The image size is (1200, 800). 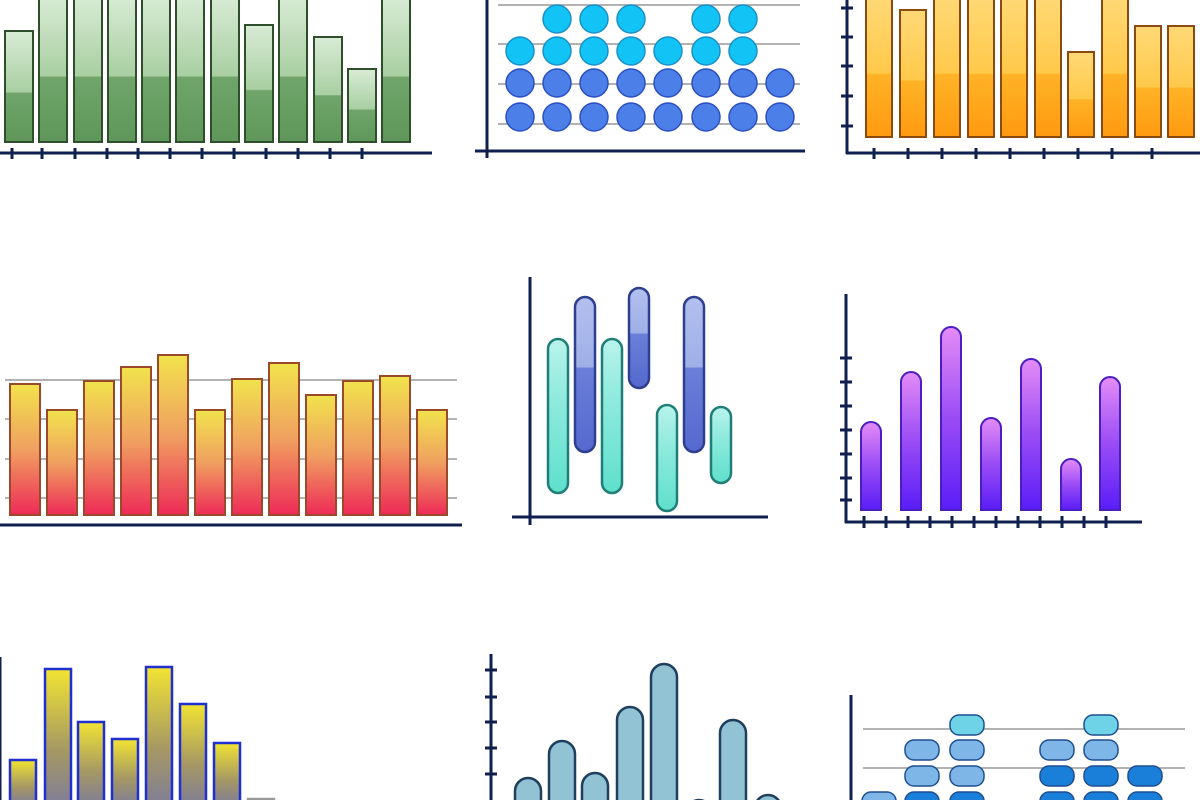 I want to click on red-bar-chart, so click(x=228, y=435).